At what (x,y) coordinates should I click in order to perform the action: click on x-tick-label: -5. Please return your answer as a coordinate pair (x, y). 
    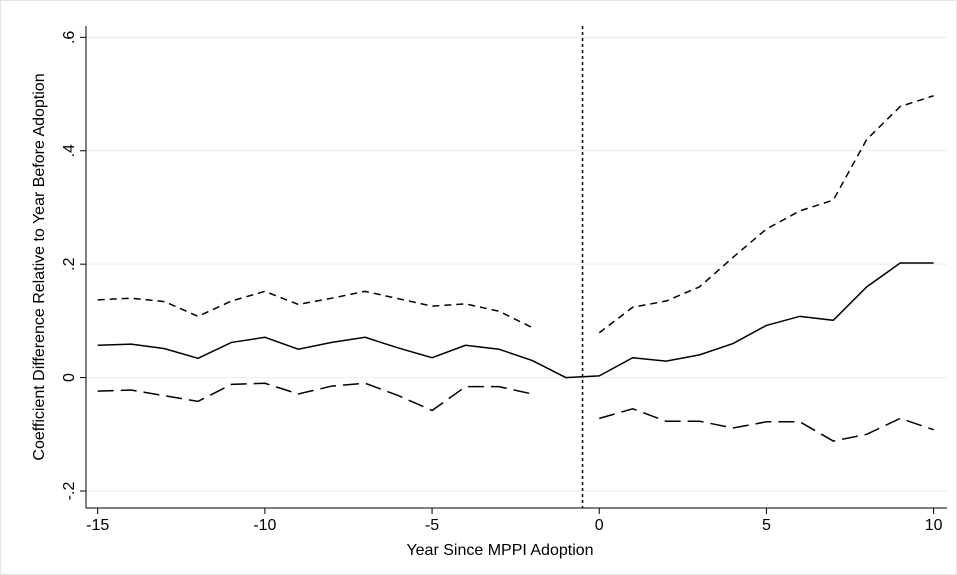
    Looking at the image, I should click on (432, 525).